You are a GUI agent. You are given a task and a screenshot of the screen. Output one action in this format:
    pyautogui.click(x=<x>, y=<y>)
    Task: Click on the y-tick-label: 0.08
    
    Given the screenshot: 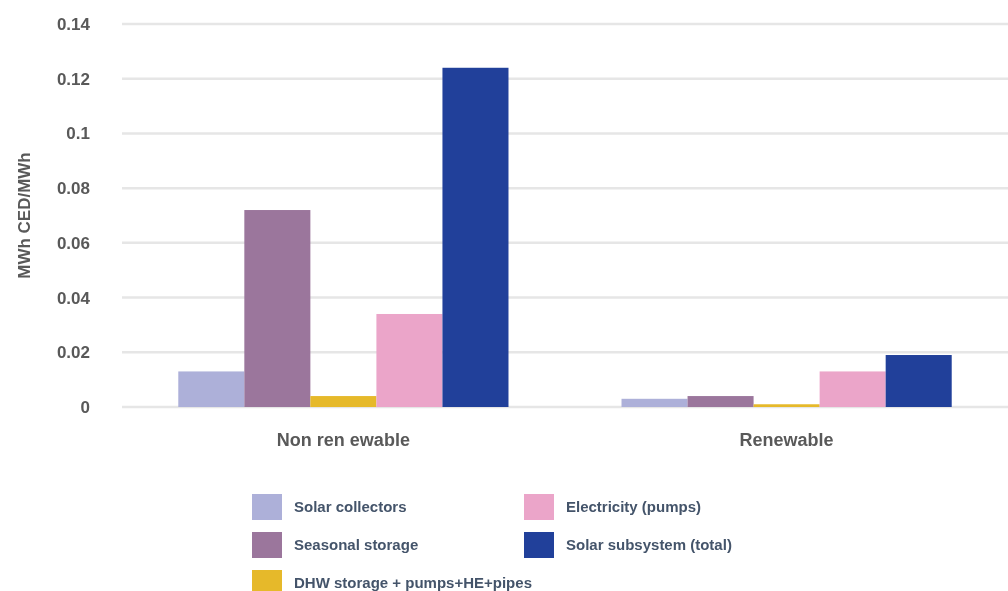 What is the action you would take?
    pyautogui.click(x=73, y=189)
    